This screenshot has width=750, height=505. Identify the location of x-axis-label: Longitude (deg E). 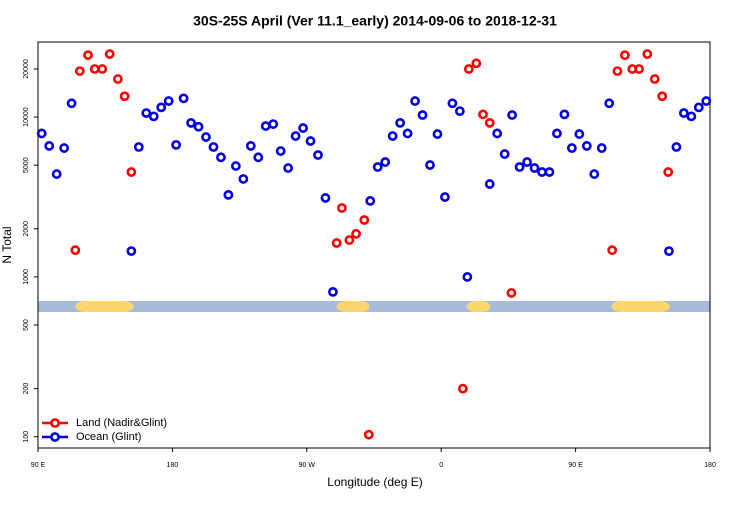
(374, 482).